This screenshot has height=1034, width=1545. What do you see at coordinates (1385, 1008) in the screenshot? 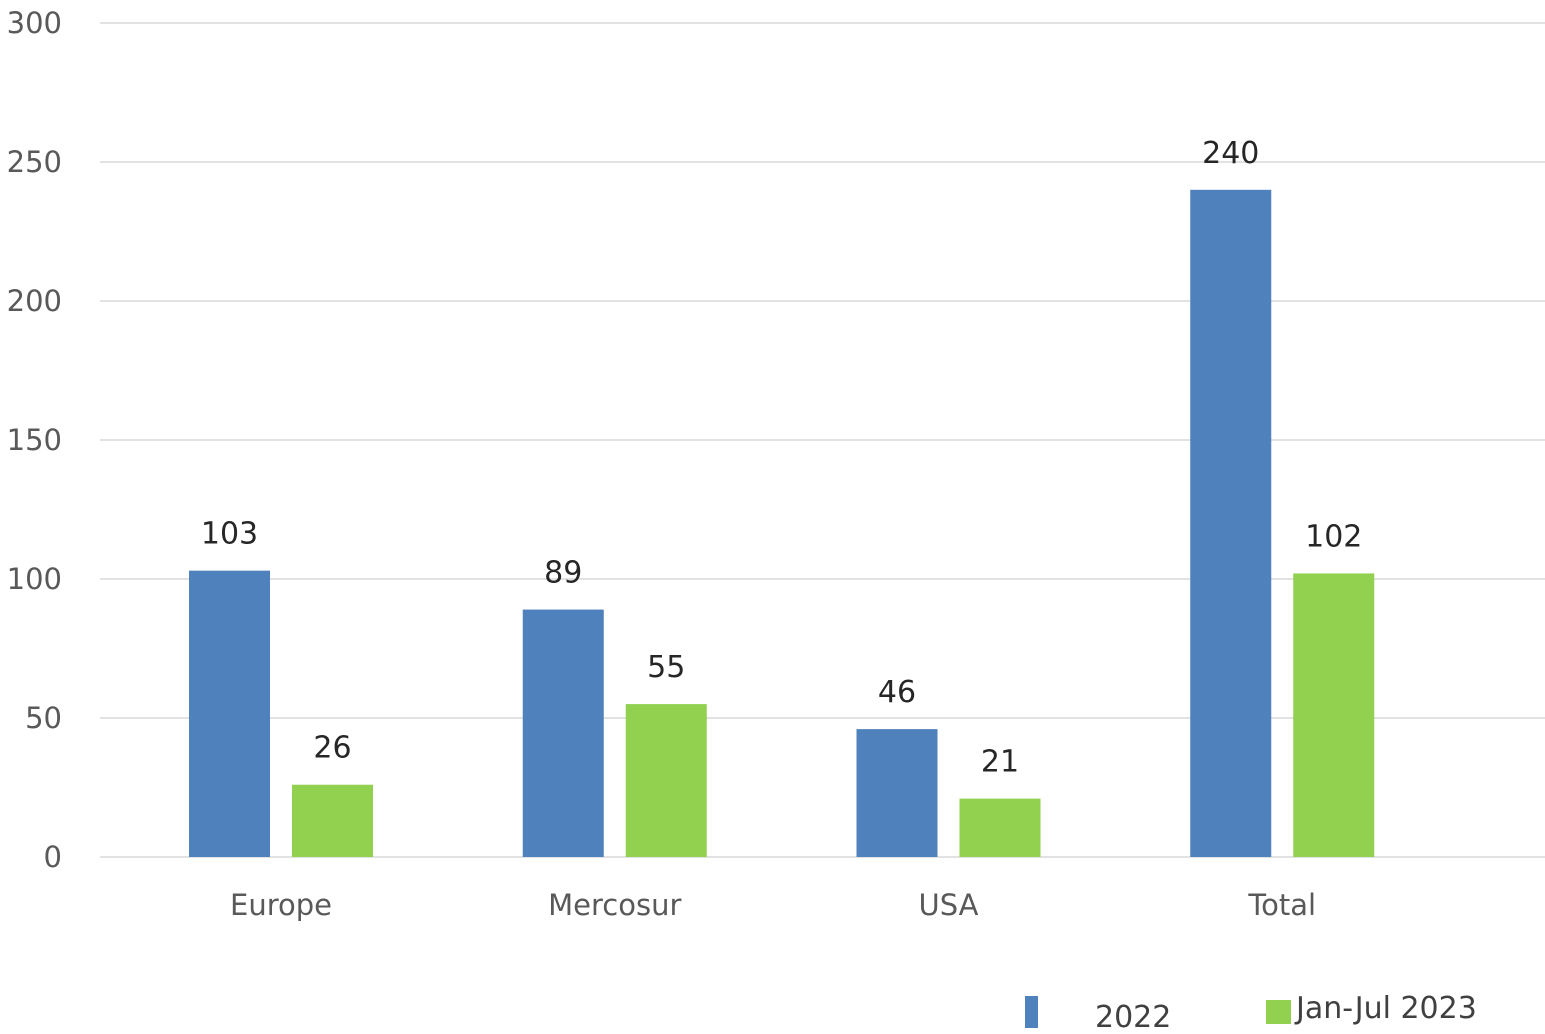
I see `legend-label: Jan-Jul 2023` at bounding box center [1385, 1008].